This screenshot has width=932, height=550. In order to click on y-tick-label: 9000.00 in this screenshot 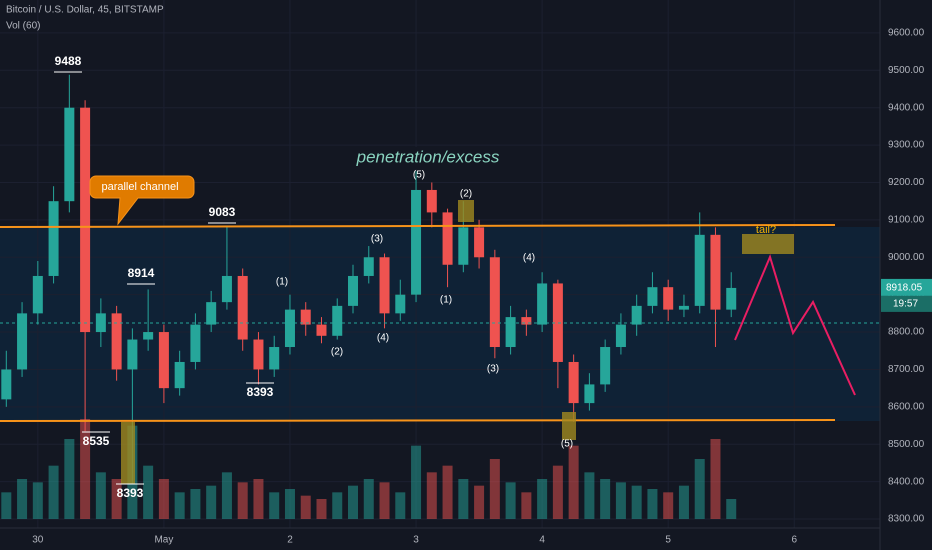, I will do `click(906, 257)`.